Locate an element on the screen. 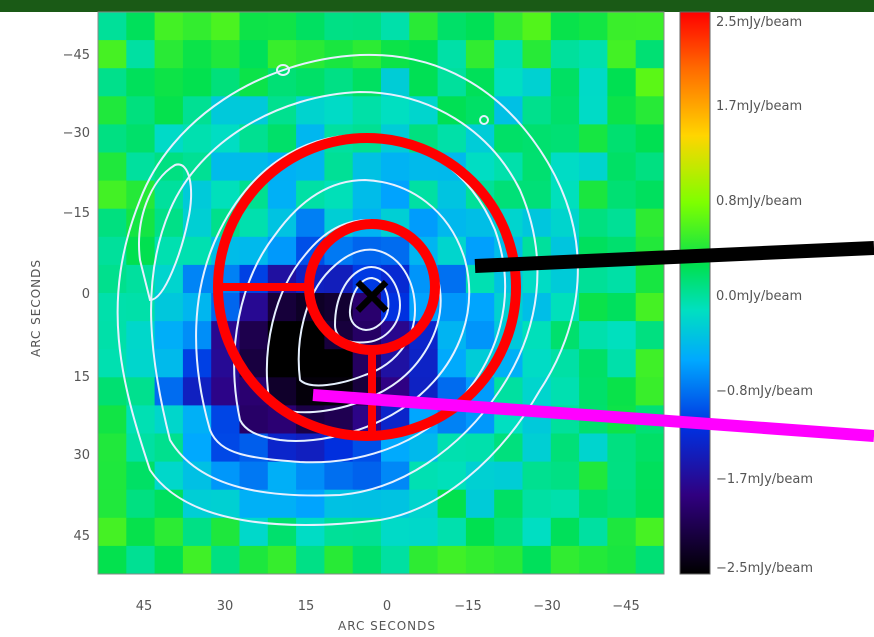  y-tick-labels: −45 −30 −15 0 15 30 45 is located at coordinates (76, 296).